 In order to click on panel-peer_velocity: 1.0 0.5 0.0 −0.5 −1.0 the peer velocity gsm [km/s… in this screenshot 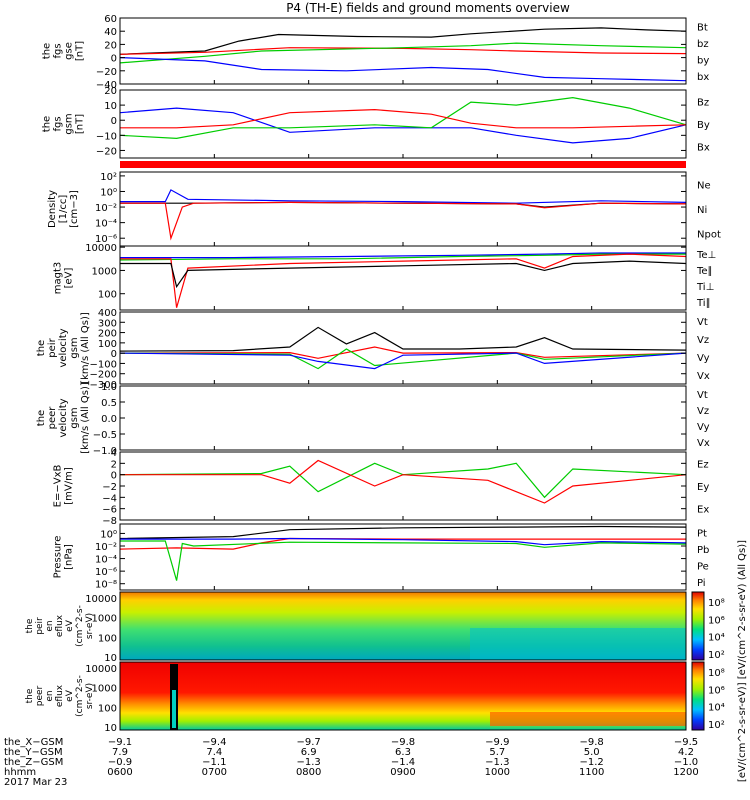, I will do `click(373, 419)`.